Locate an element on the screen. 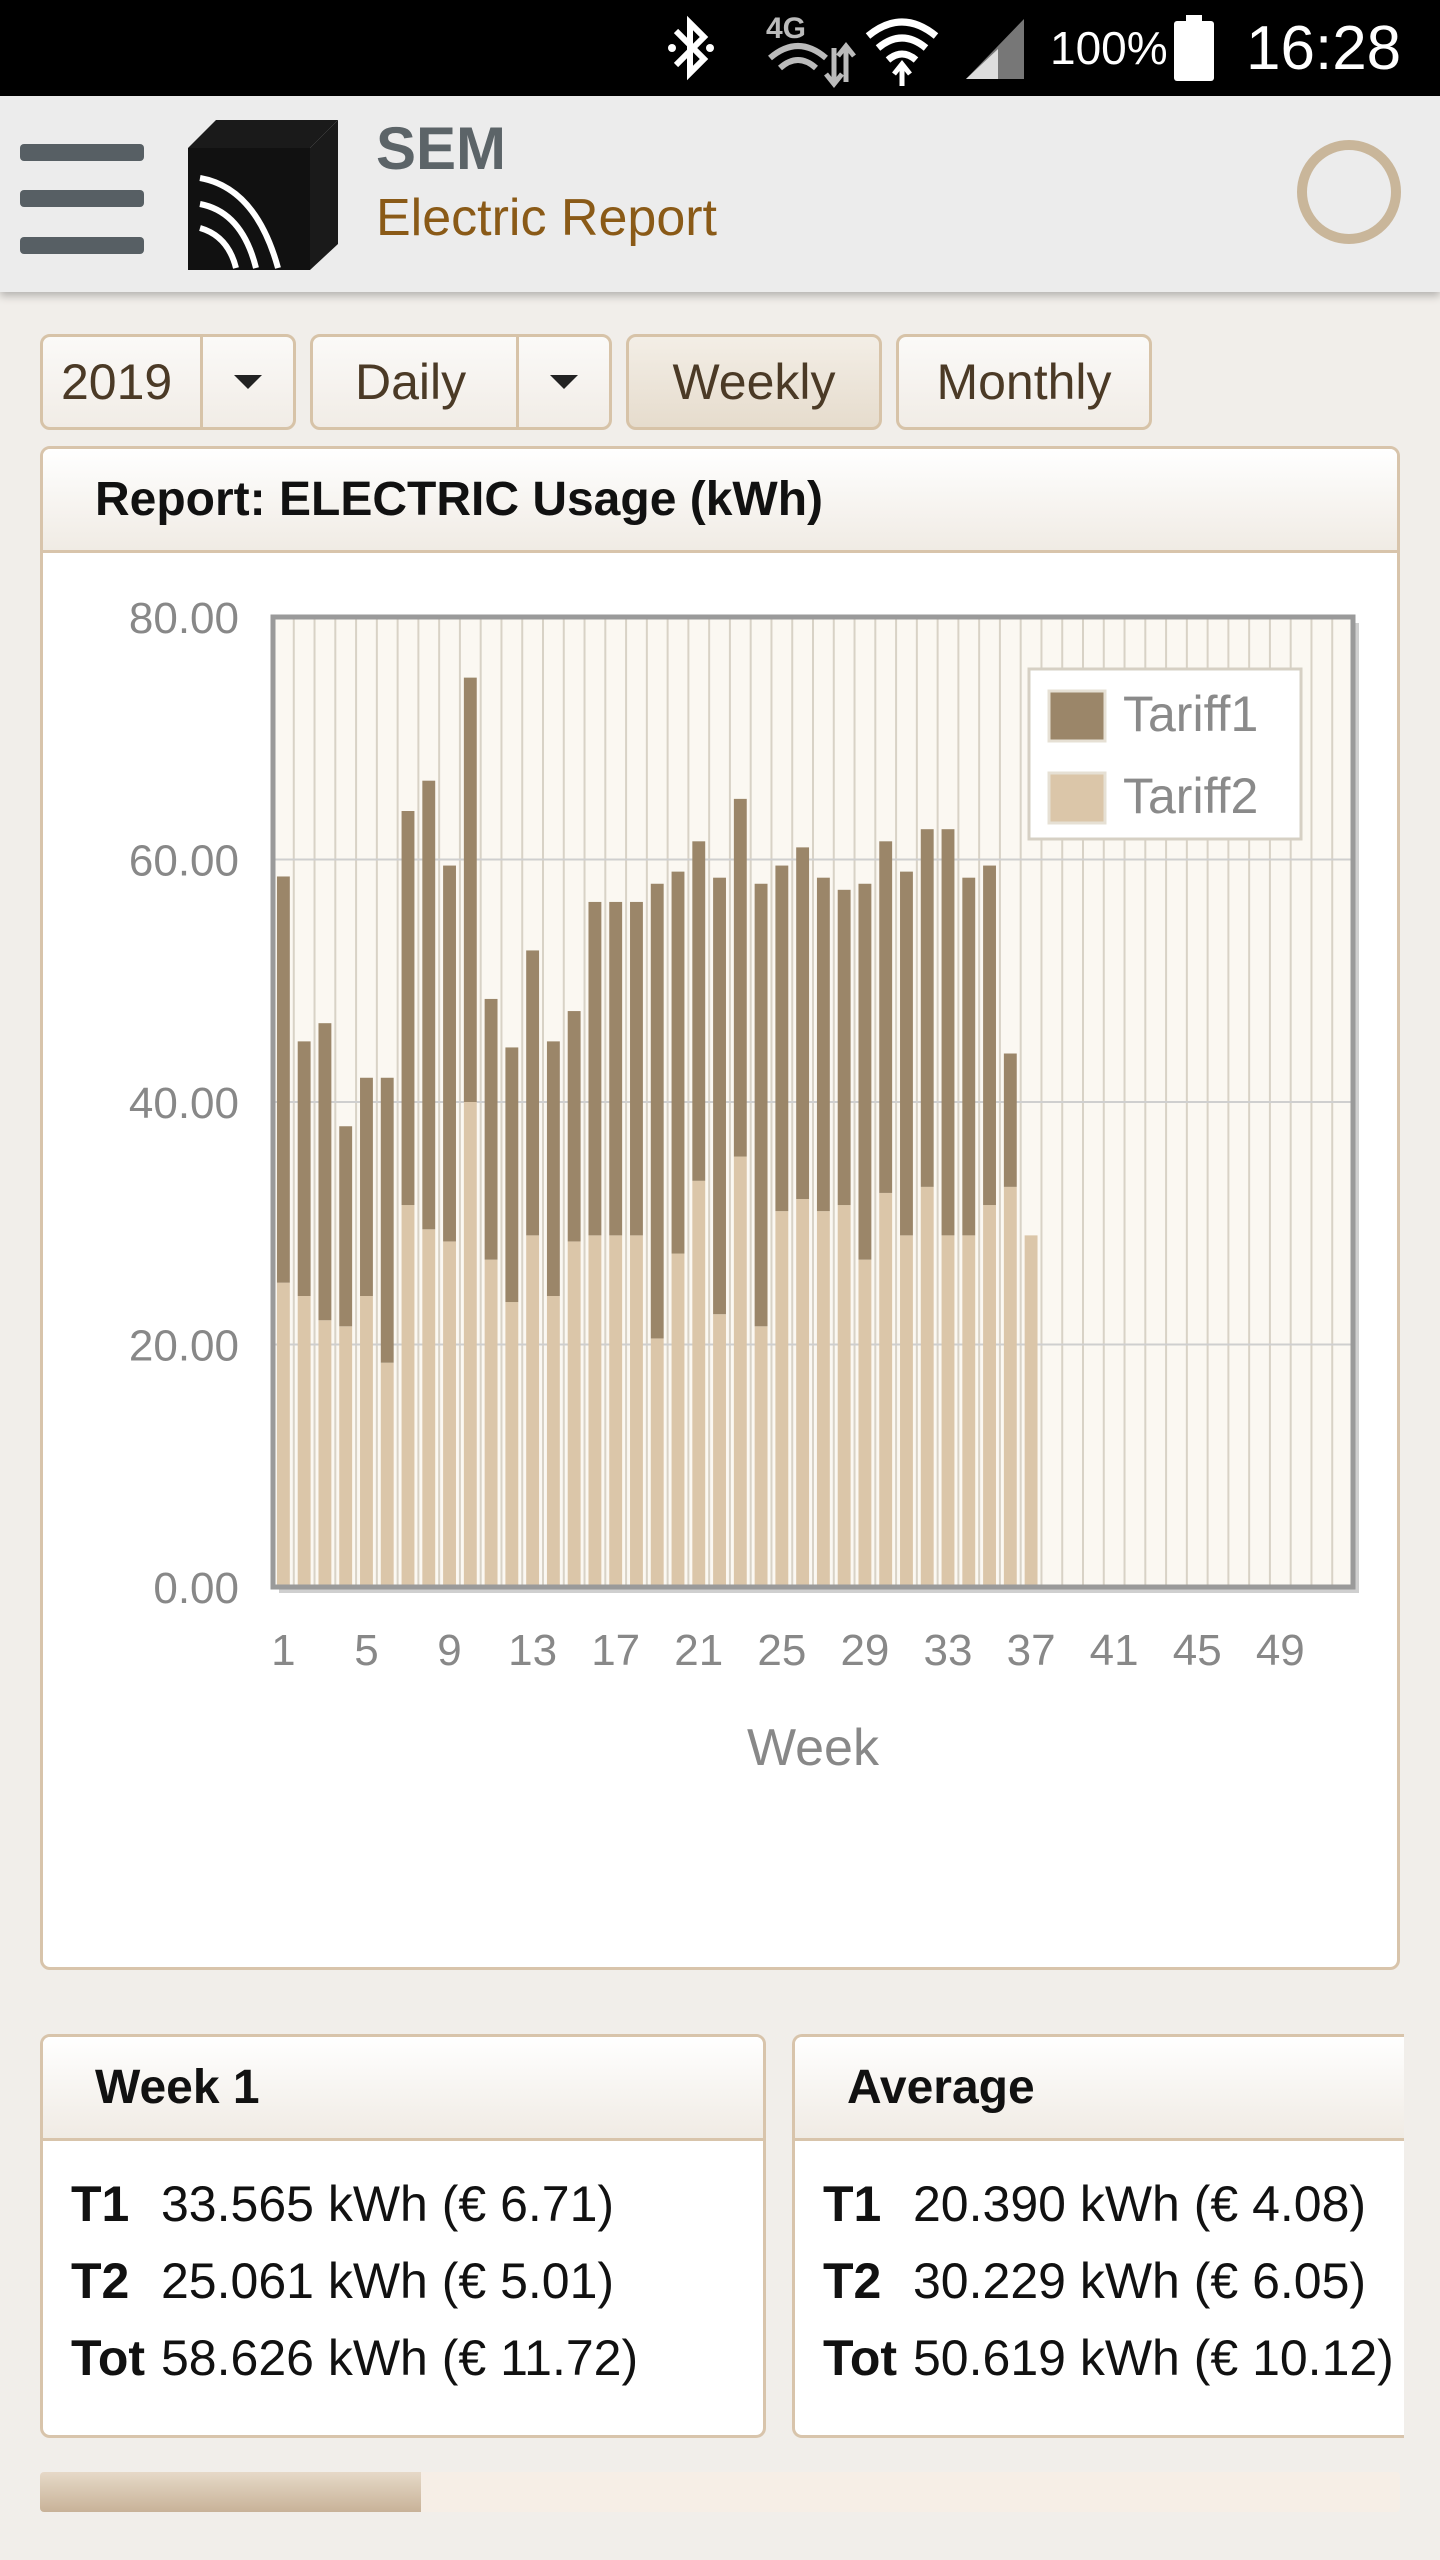 Image resolution: width=1440 pixels, height=2560 pixels. network-type-text: 4G is located at coordinates (786, 28).